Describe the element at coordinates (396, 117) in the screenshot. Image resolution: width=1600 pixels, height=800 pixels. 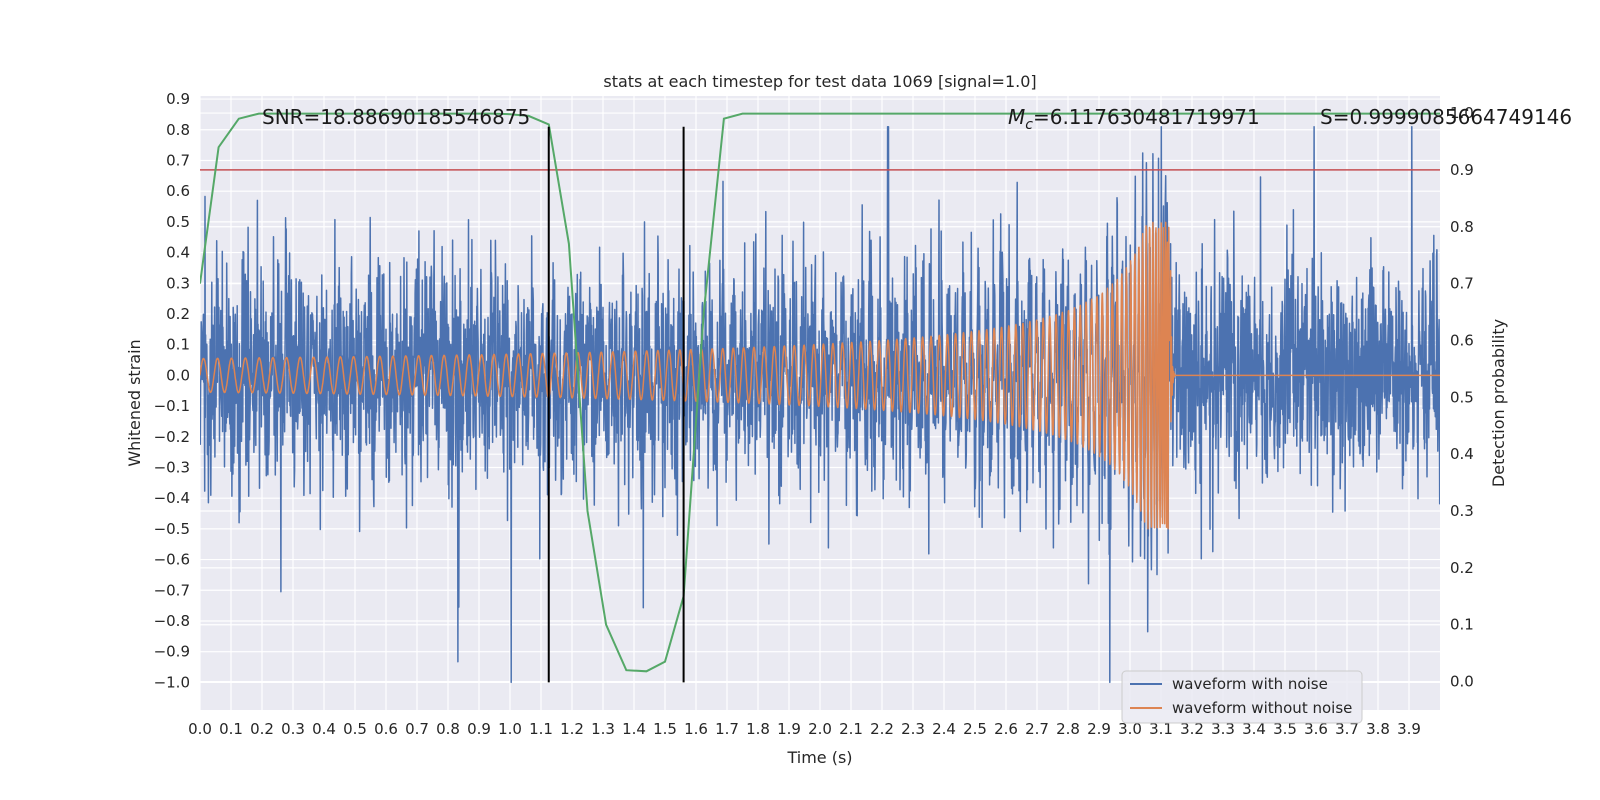
I see `snr-annotation: SNR=18.88690185546875` at that location.